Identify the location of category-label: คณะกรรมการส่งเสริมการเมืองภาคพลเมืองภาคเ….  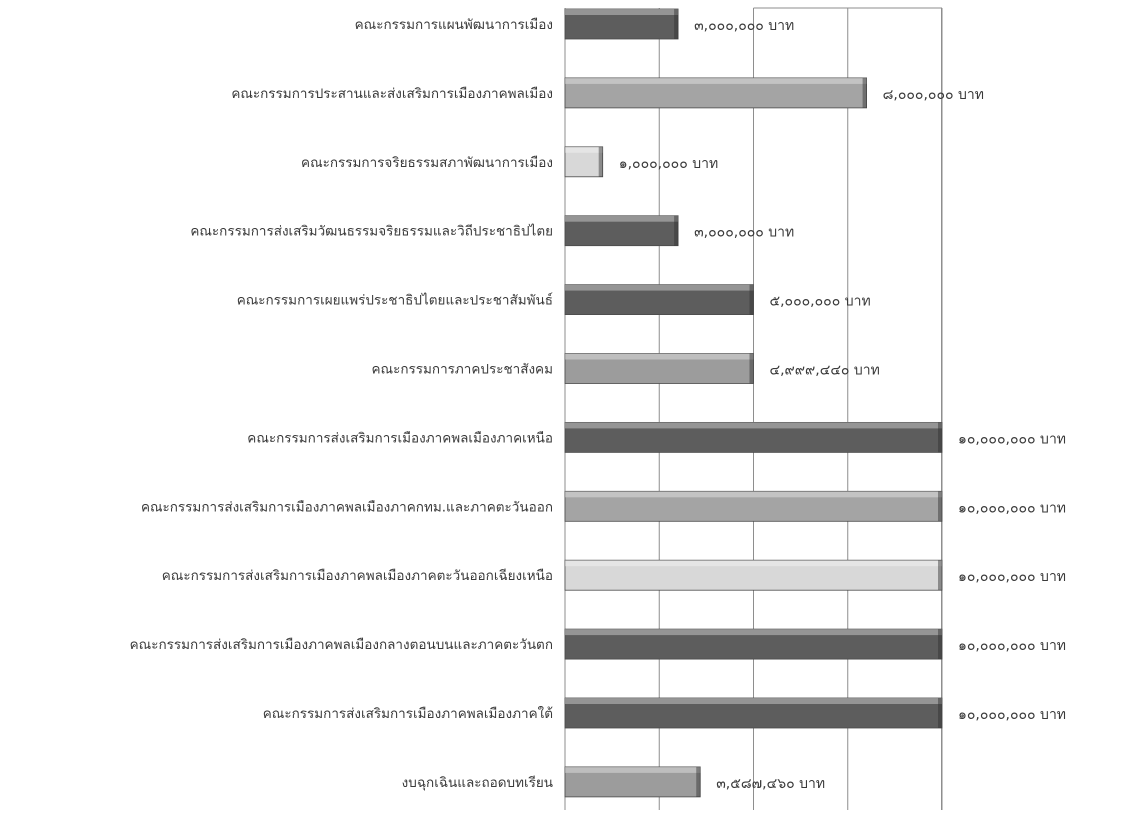
(400, 438).